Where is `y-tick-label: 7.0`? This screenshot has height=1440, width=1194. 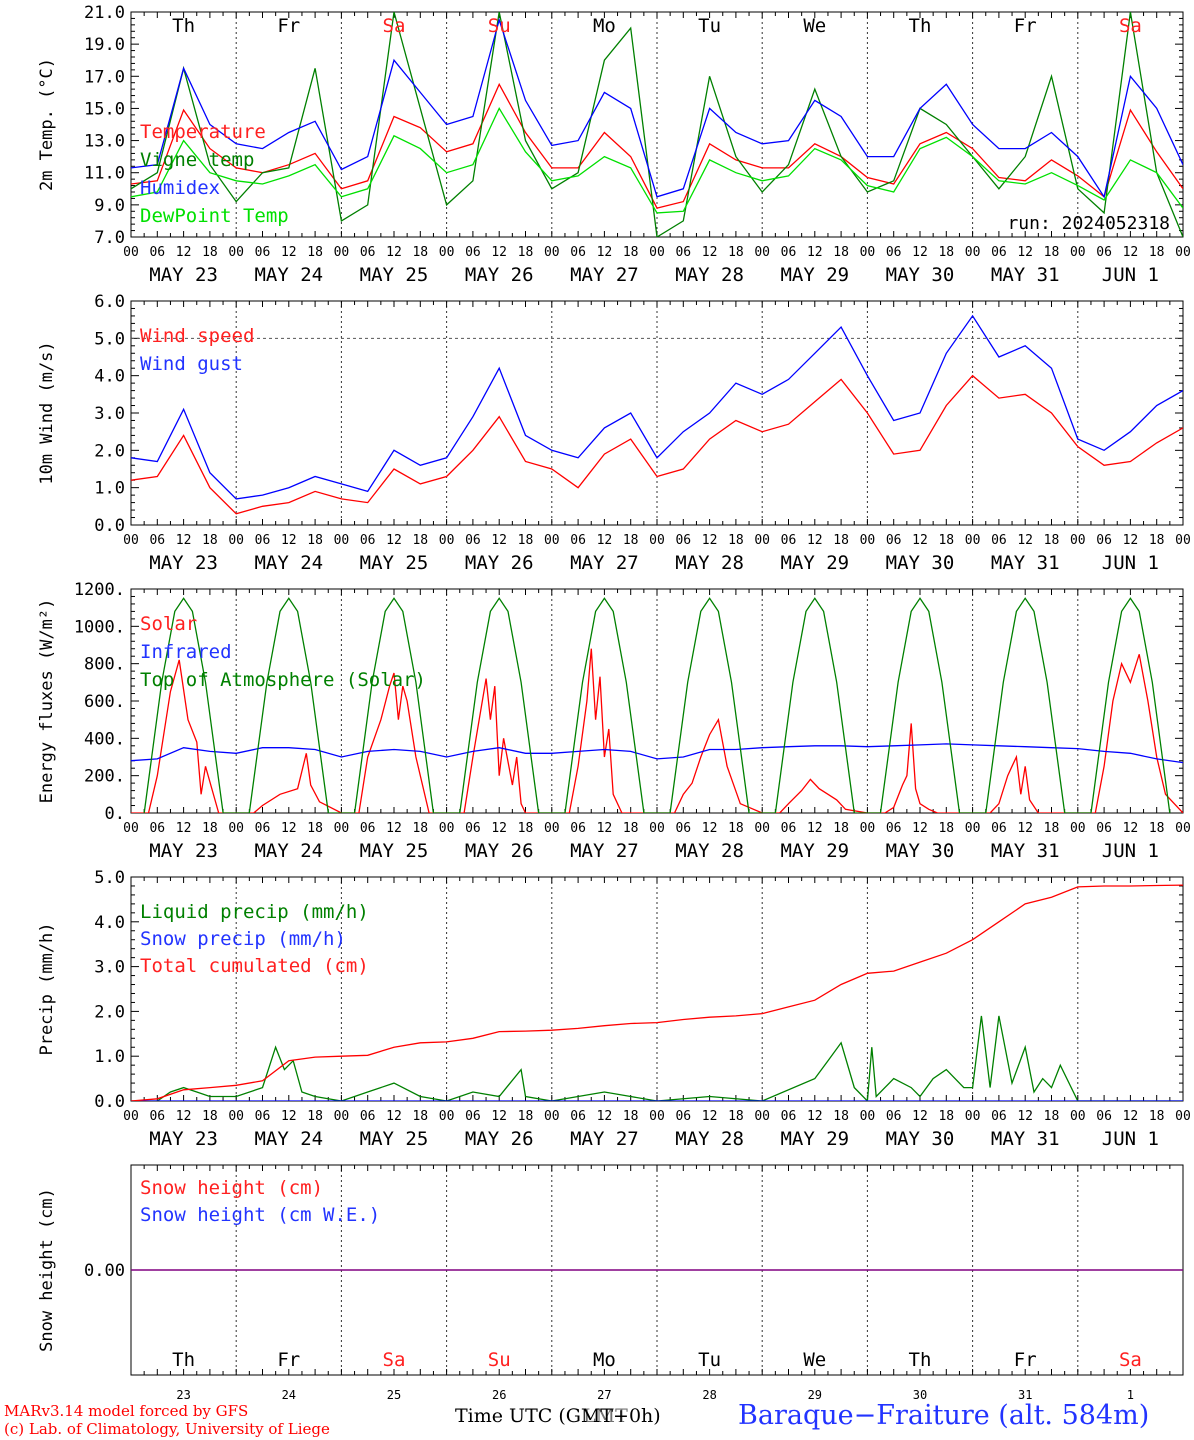 y-tick-label: 7.0 is located at coordinates (109, 238).